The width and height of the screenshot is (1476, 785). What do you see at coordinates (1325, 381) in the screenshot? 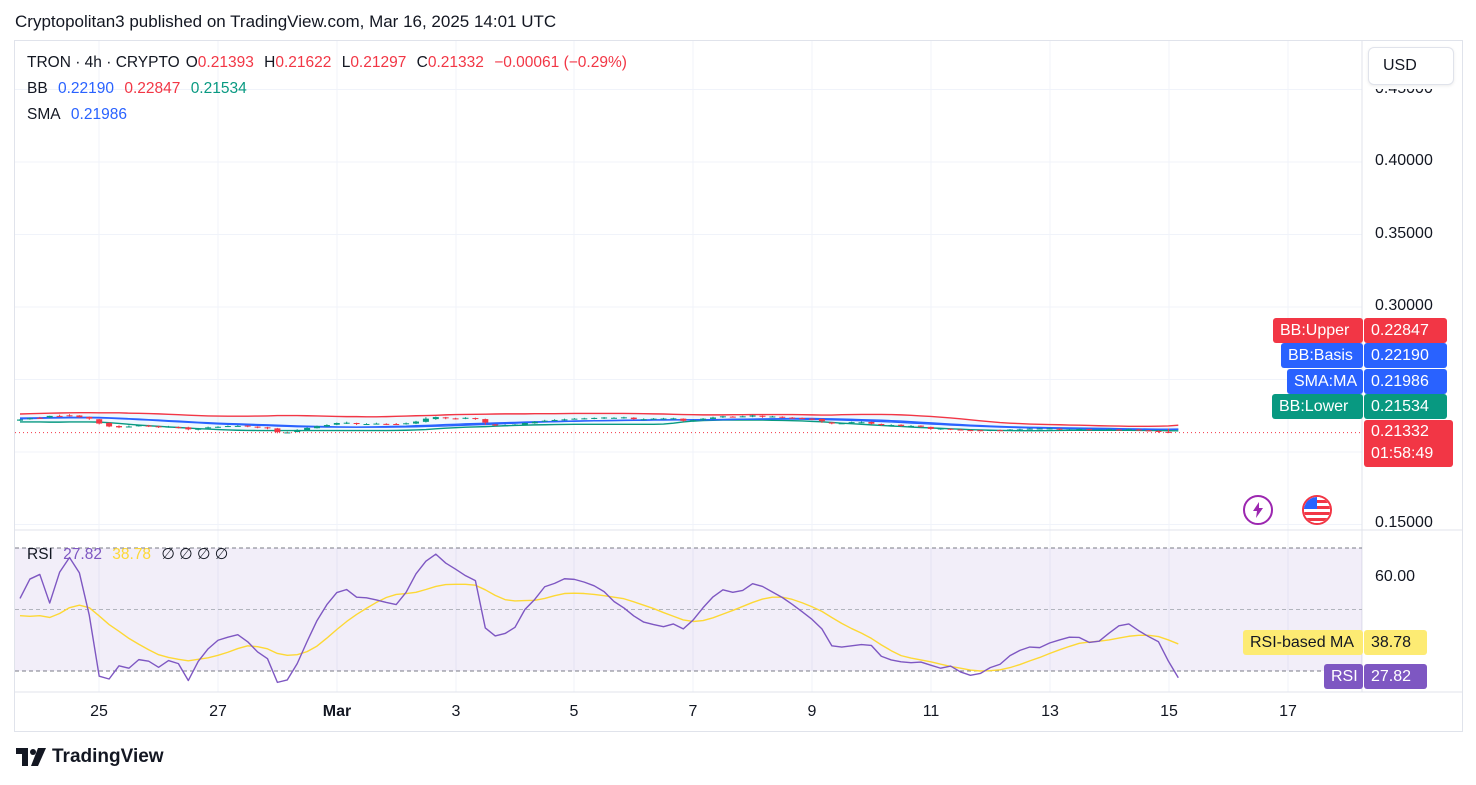
I see `sma-name-tag: SMA:MA` at bounding box center [1325, 381].